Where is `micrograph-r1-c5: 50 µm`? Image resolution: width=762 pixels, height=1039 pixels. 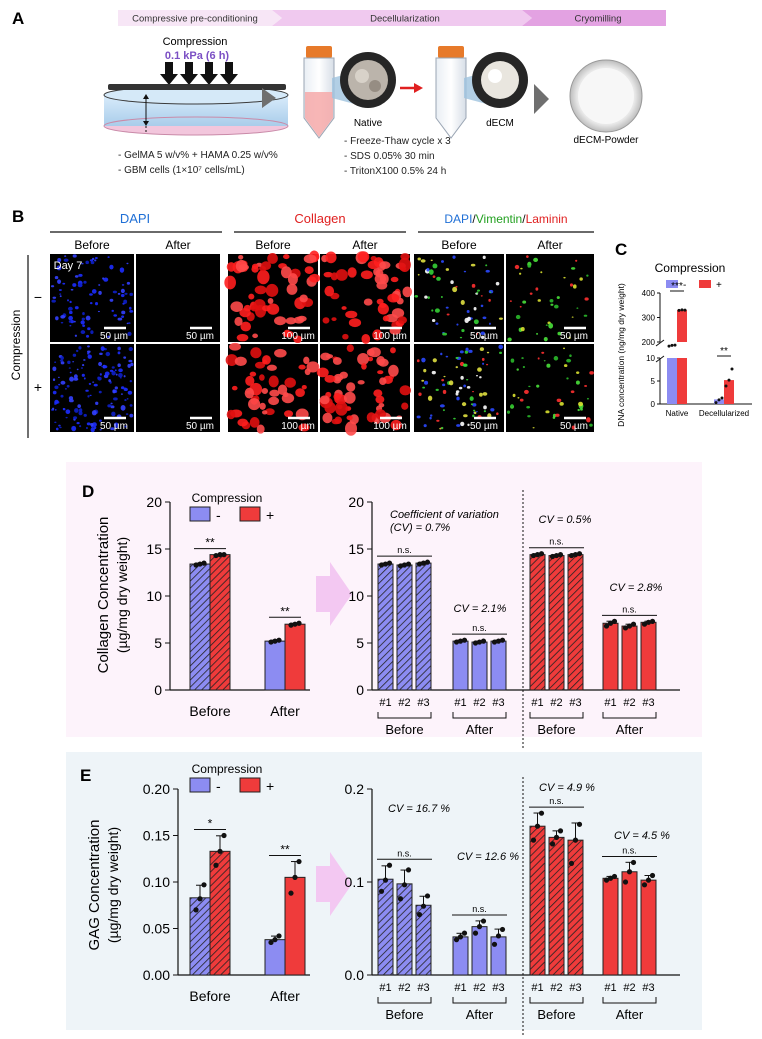
micrograph-r1-c5: 50 µm is located at coordinates (550, 388).